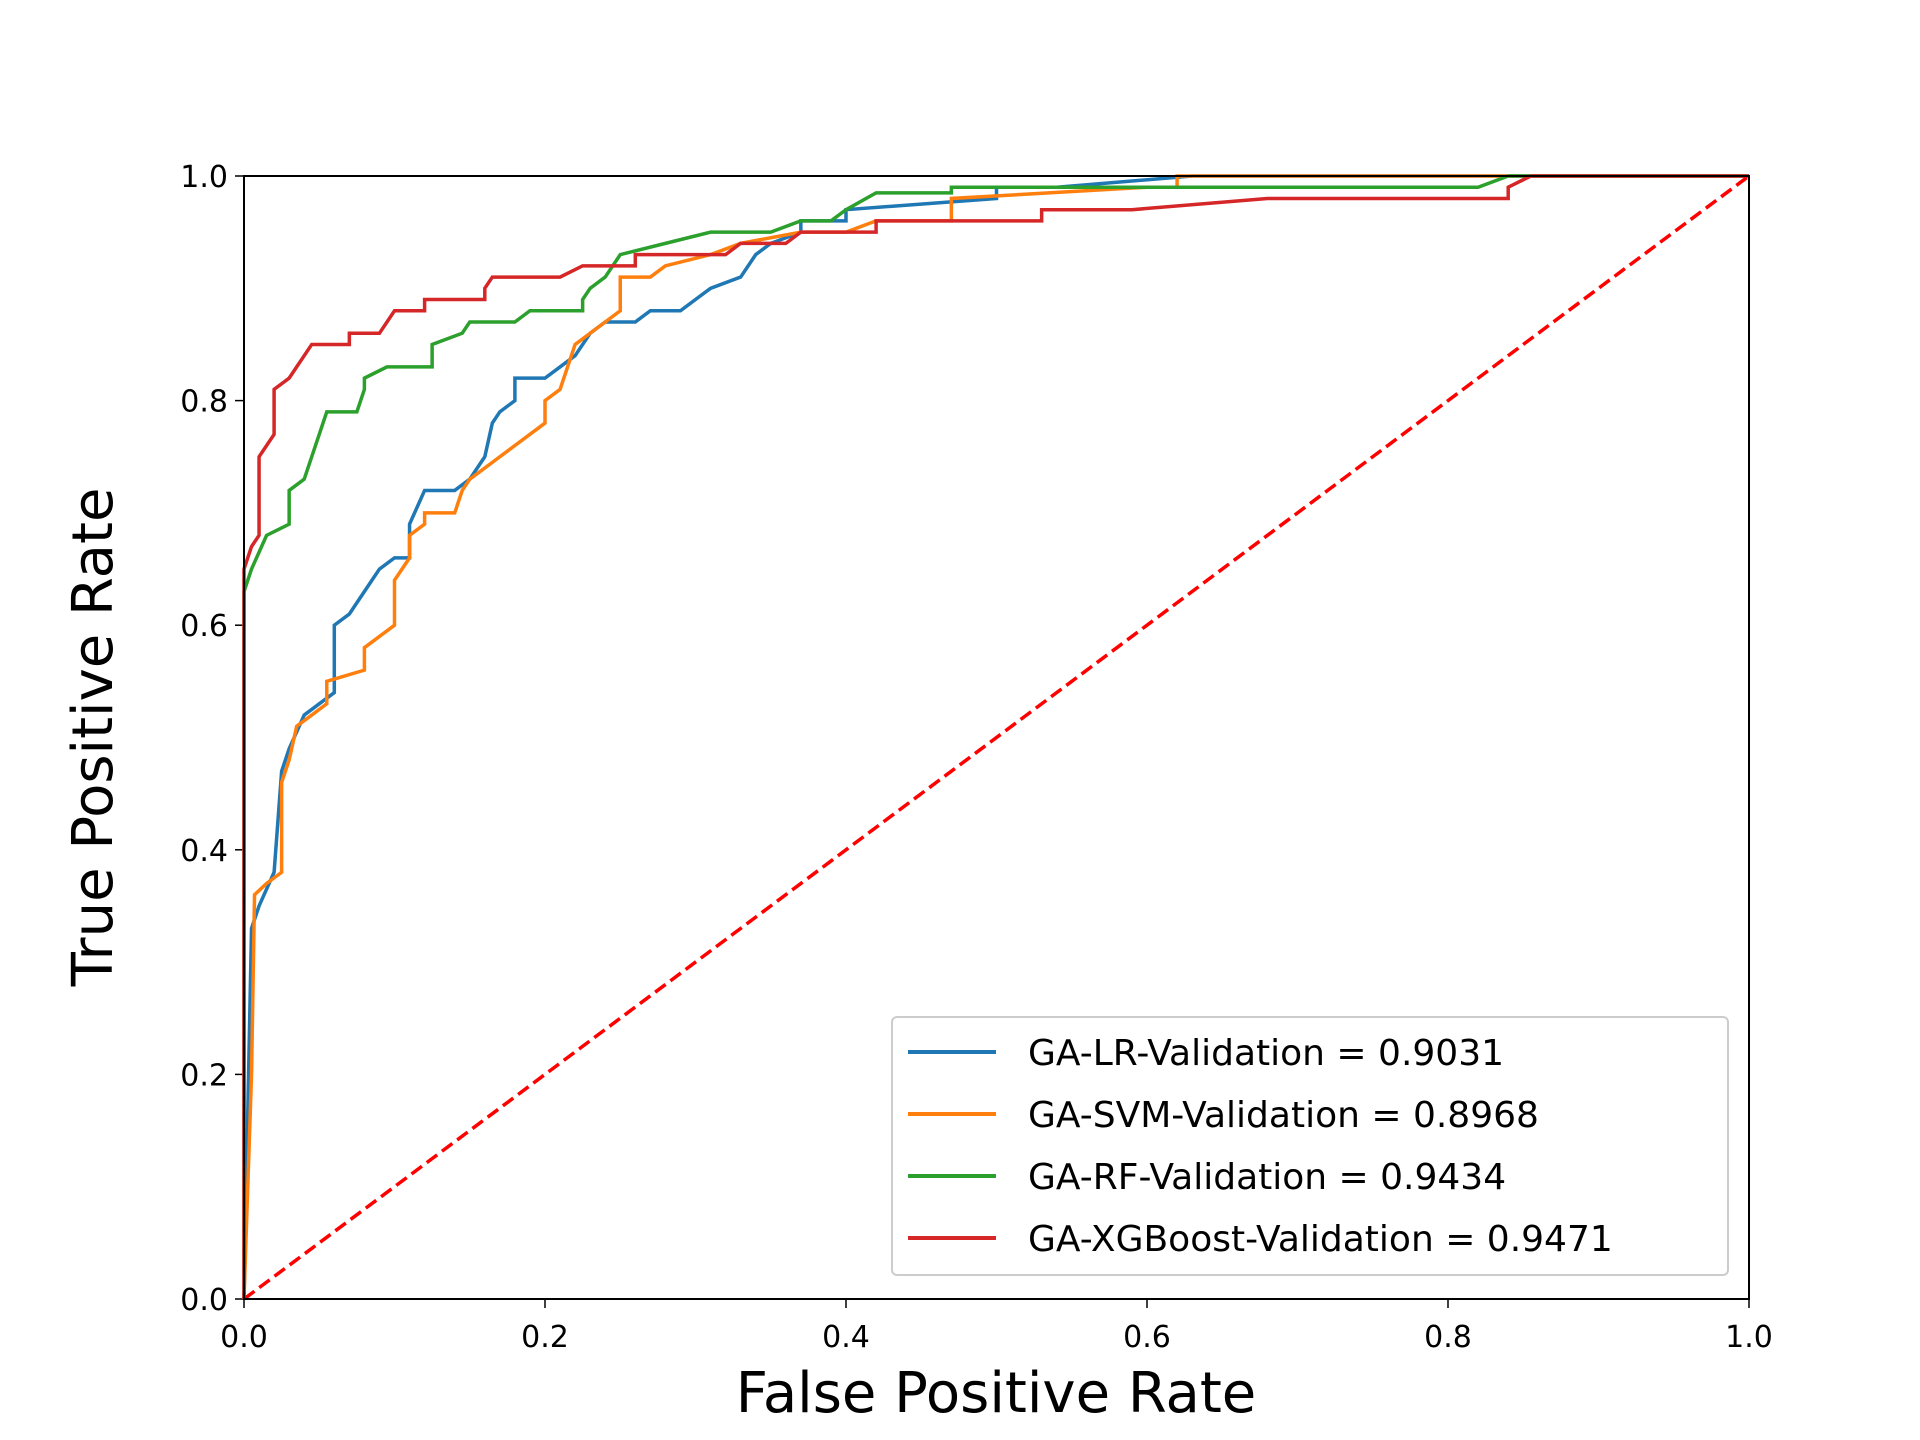 This screenshot has width=1920, height=1440. Describe the element at coordinates (996, 1393) in the screenshot. I see `x-axis-label: False Positive Rate` at that location.